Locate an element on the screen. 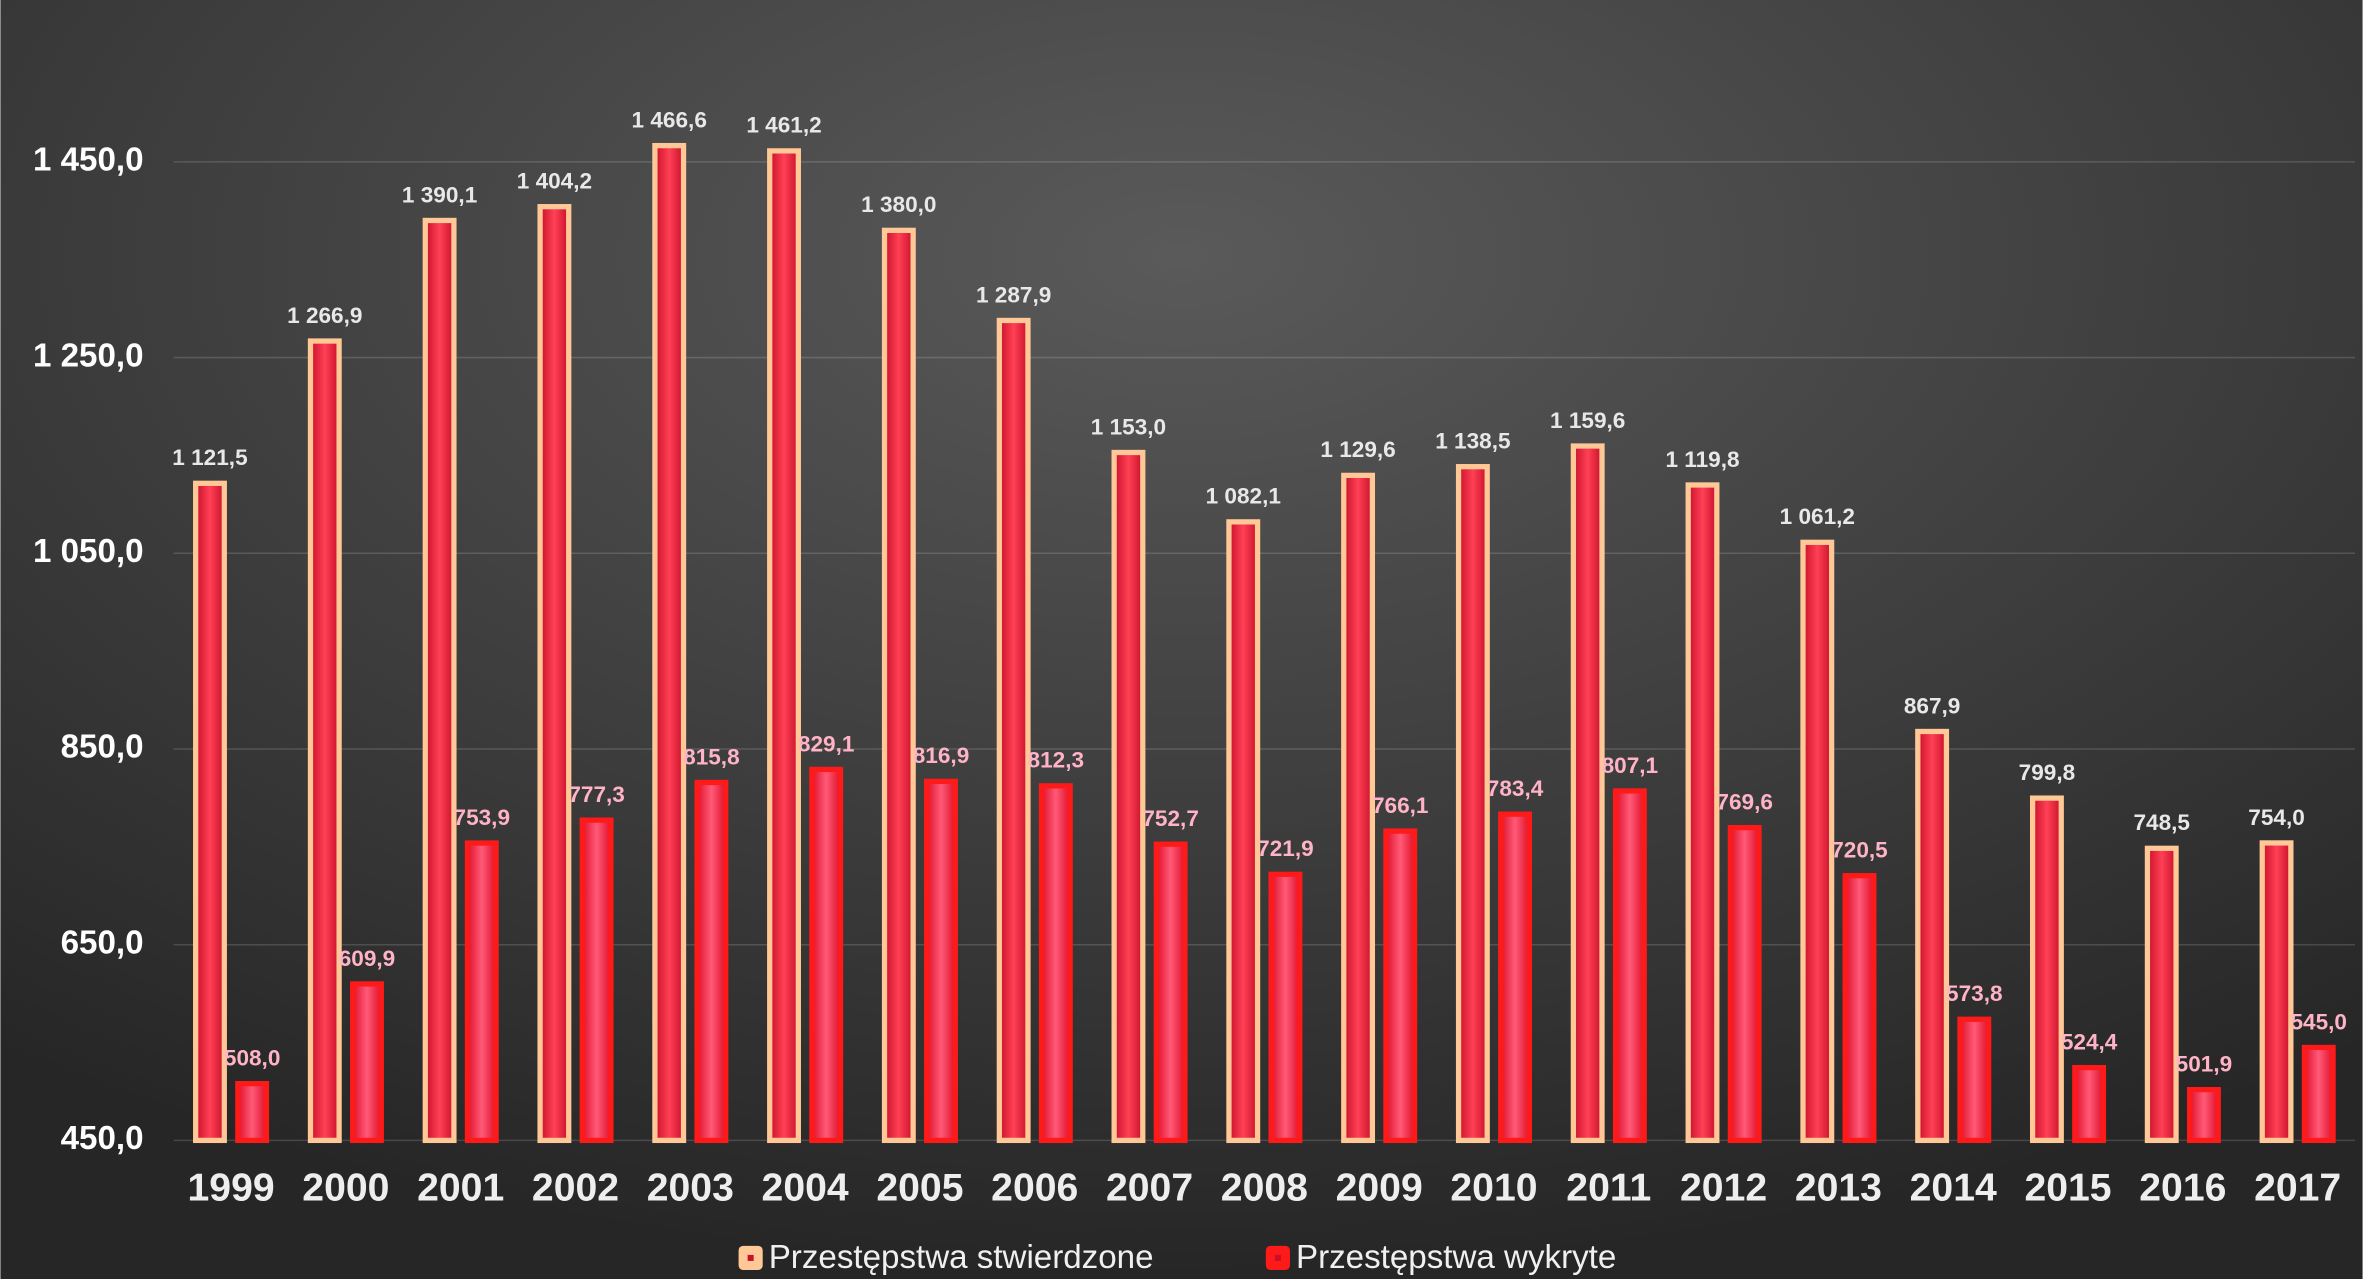 This screenshot has width=2363, height=1279. value-label: 1 287,9 is located at coordinates (1013, 294).